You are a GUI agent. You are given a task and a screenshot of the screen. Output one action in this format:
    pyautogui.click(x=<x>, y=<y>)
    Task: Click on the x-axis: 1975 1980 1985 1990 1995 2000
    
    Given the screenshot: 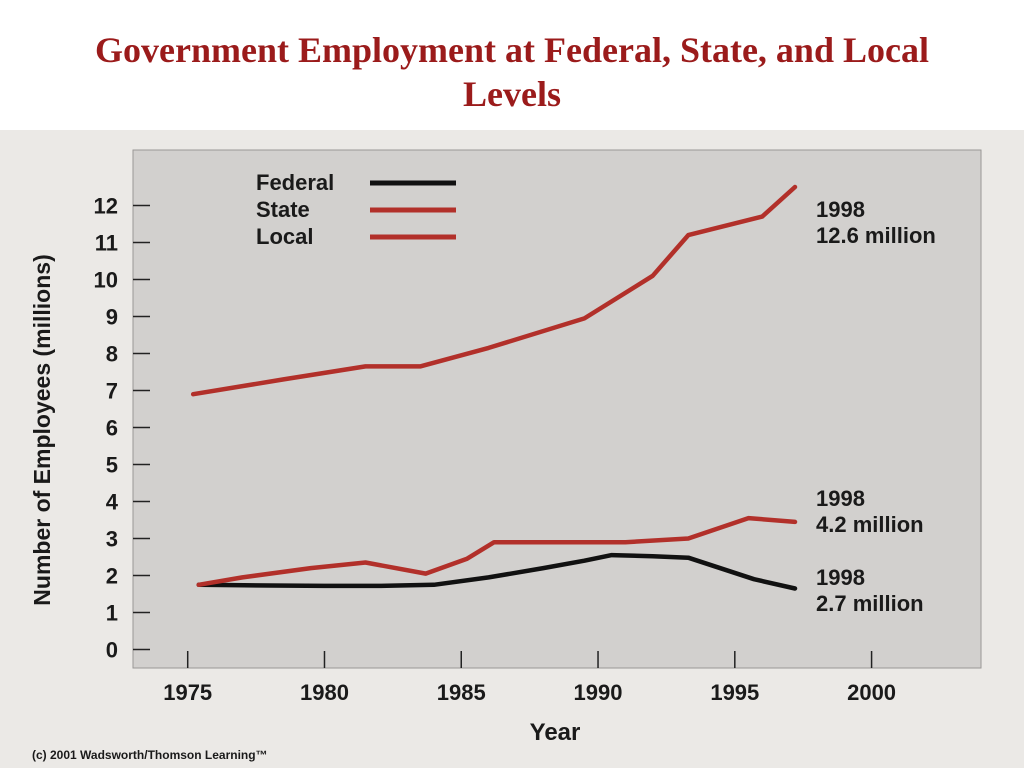 What is the action you would take?
    pyautogui.click(x=529, y=678)
    